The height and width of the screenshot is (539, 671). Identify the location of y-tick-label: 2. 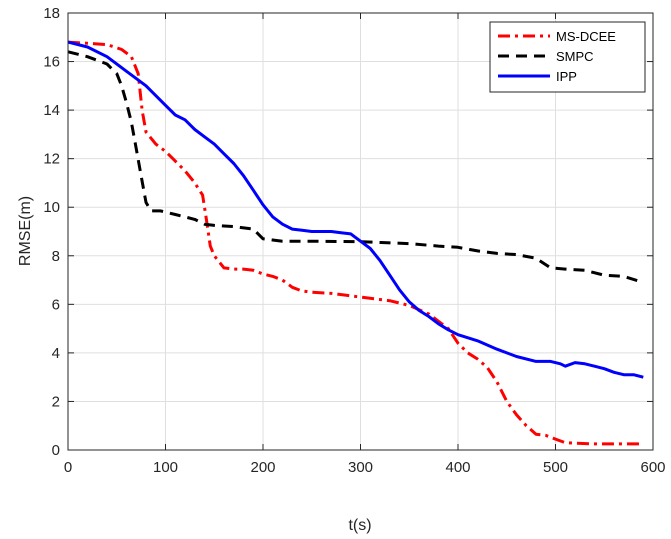
(56, 401).